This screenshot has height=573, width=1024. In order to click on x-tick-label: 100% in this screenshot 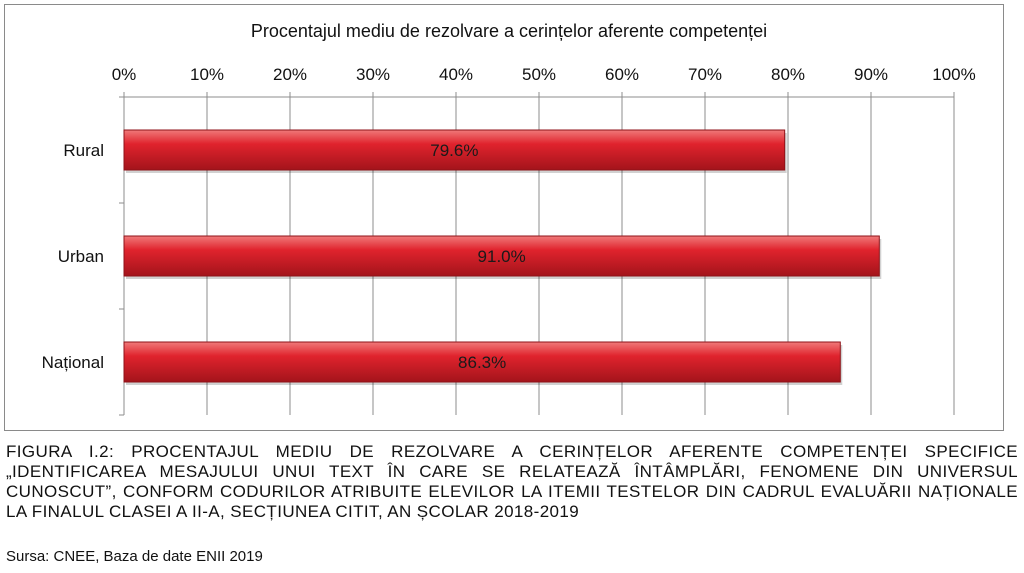, I will do `click(953, 74)`.